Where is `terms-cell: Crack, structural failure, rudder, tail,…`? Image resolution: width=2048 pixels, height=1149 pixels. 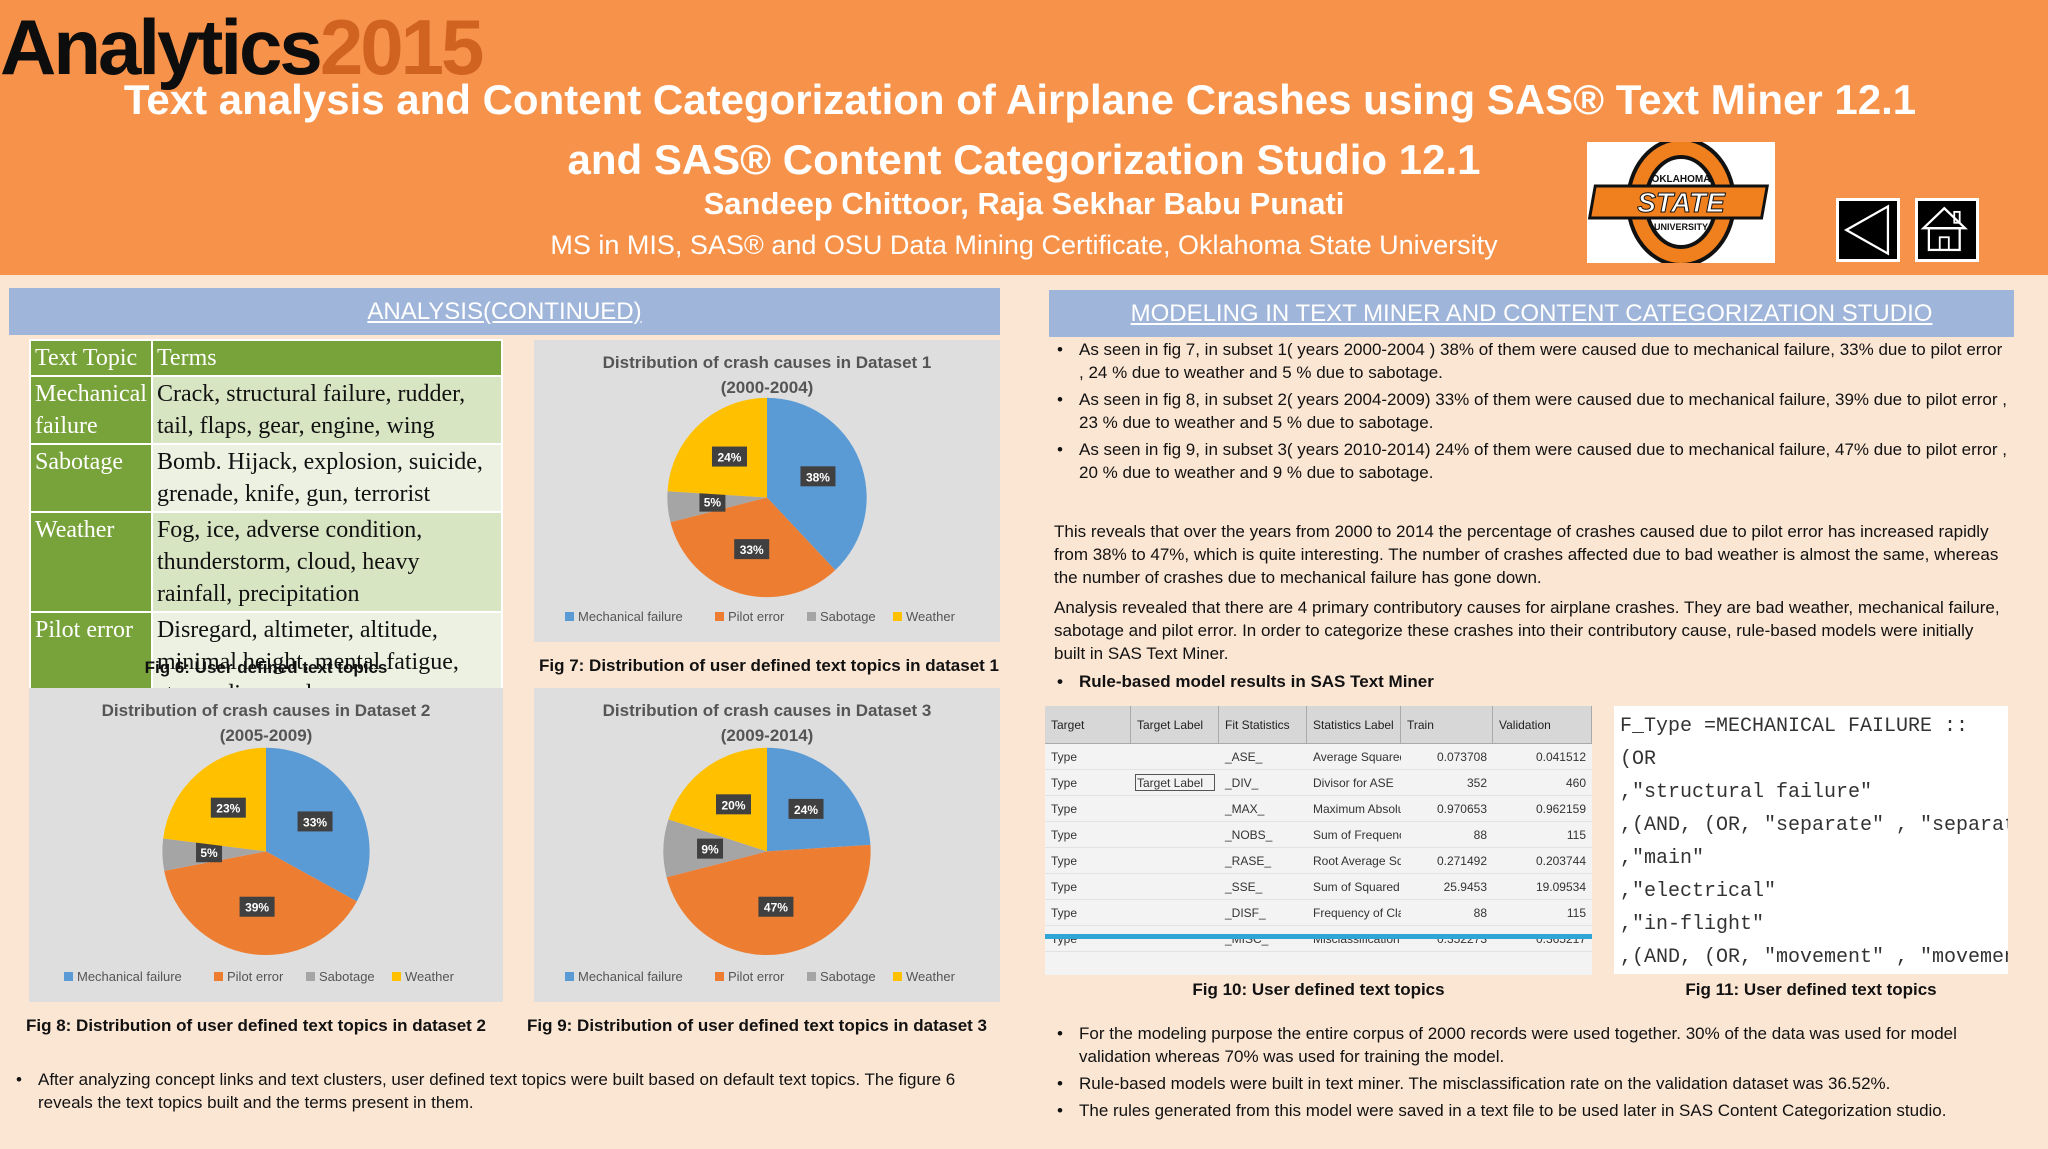
terms-cell: Crack, structural failure, rudder, tail,… is located at coordinates (327, 410).